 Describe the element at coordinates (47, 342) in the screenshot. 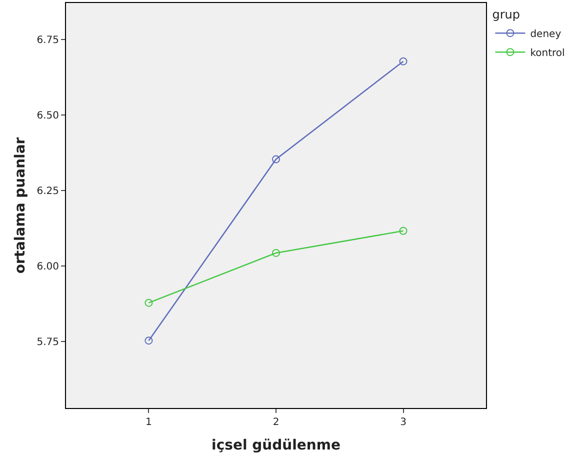

I see `y-tick-label: 5.75` at that location.